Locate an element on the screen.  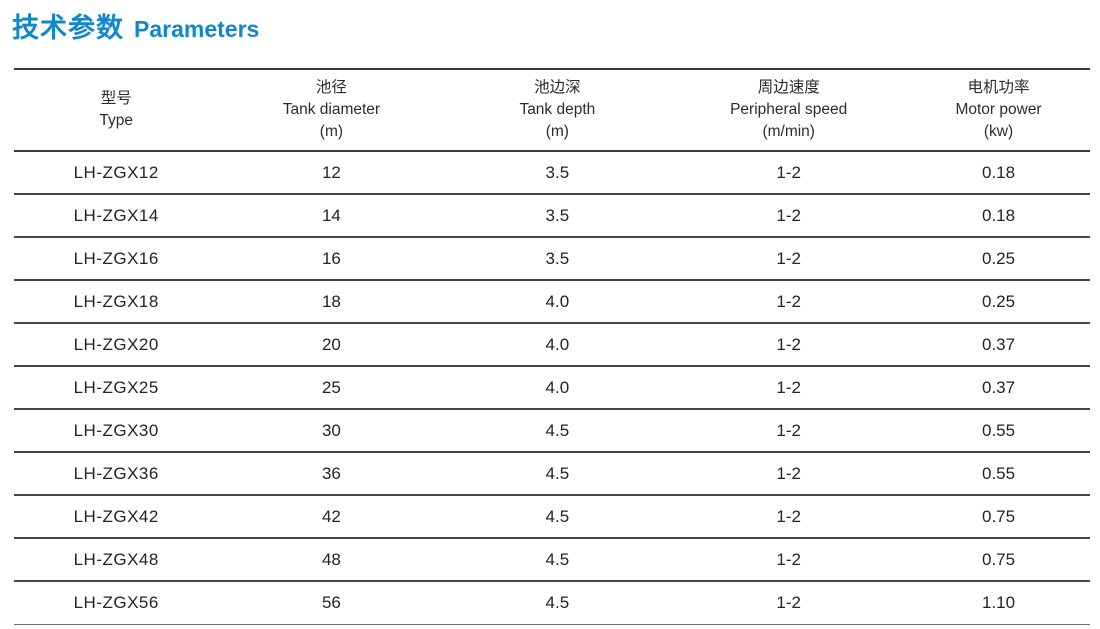
table-row: LH-ZGX16 16 3.5 1-2 0.25 is located at coordinates (552, 259).